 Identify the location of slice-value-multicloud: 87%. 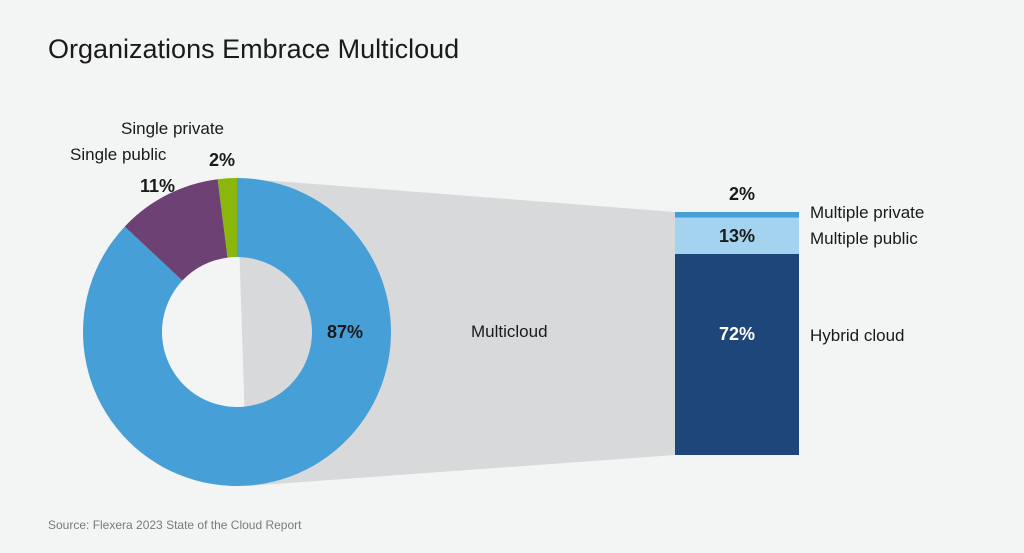
(345, 332).